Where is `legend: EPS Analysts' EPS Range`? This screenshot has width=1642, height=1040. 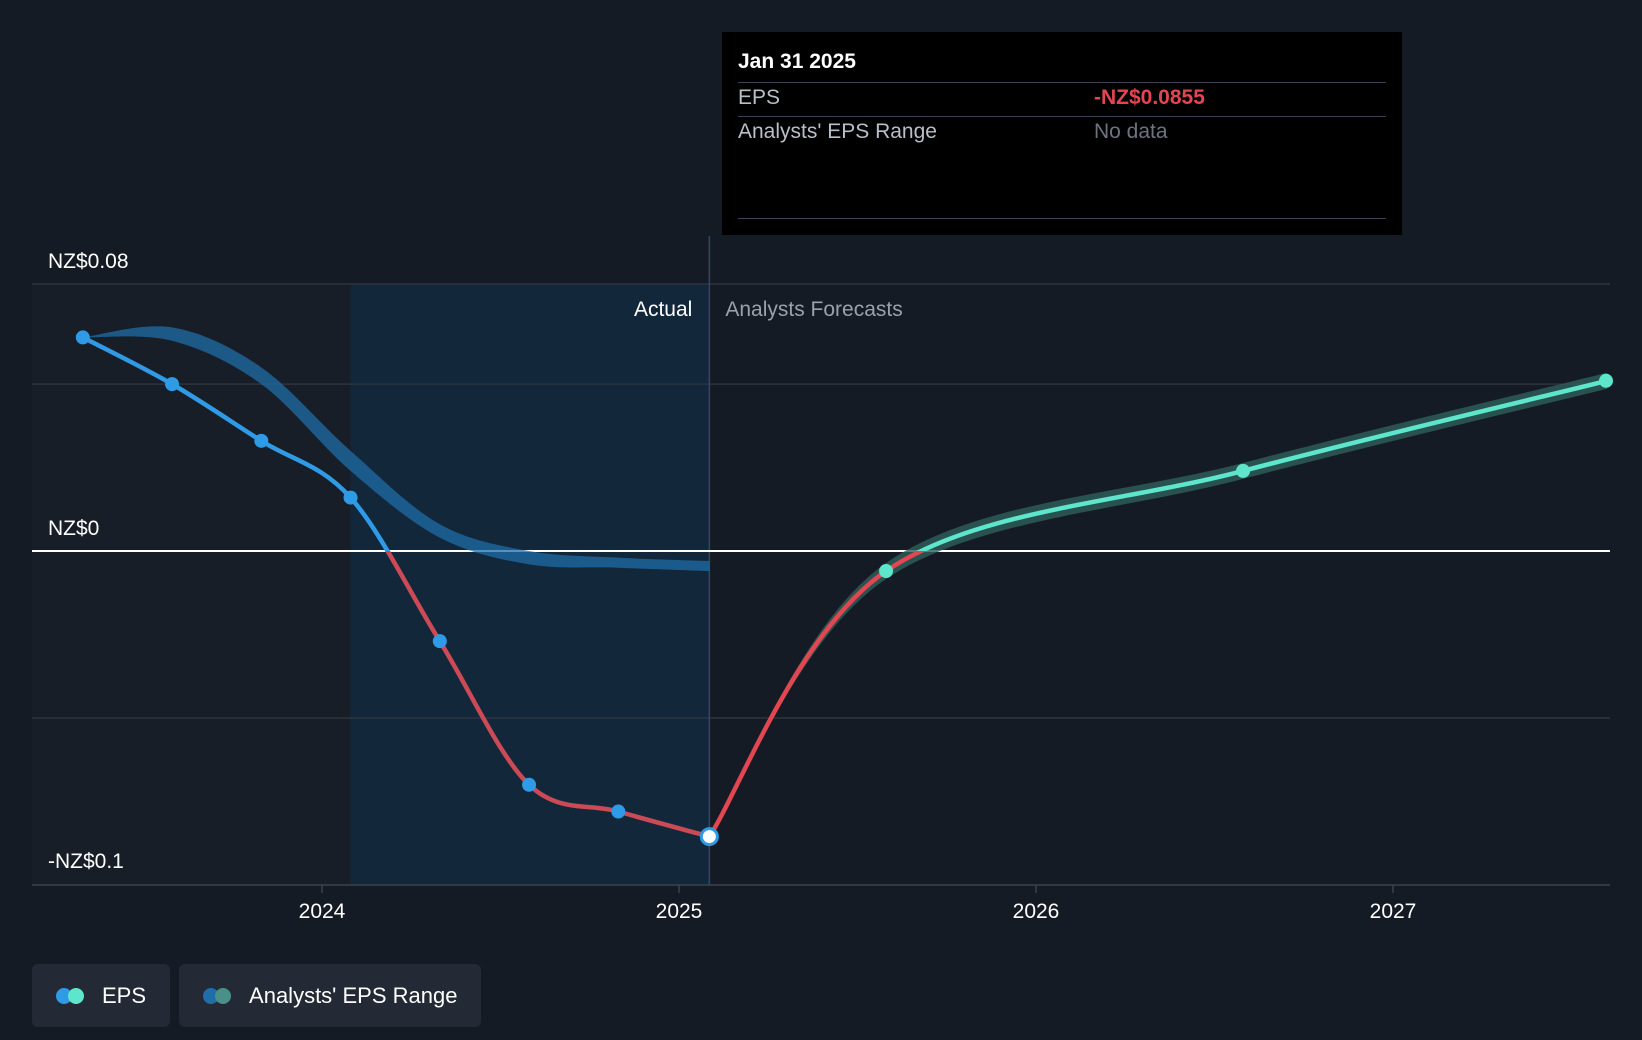
legend: EPS Analysts' EPS Range is located at coordinates (257, 995).